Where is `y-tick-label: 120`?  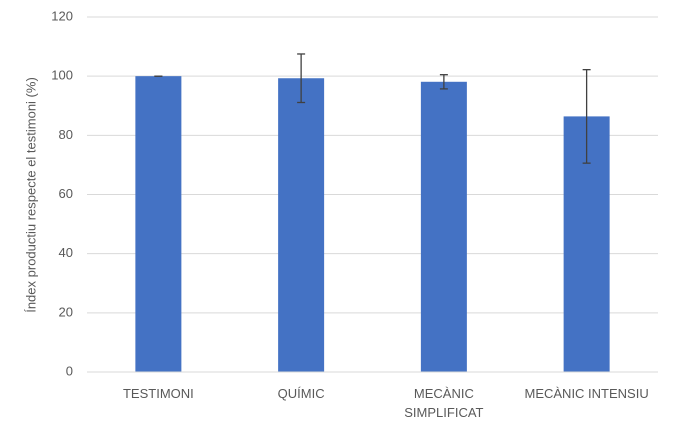
y-tick-label: 120 is located at coordinates (62, 15).